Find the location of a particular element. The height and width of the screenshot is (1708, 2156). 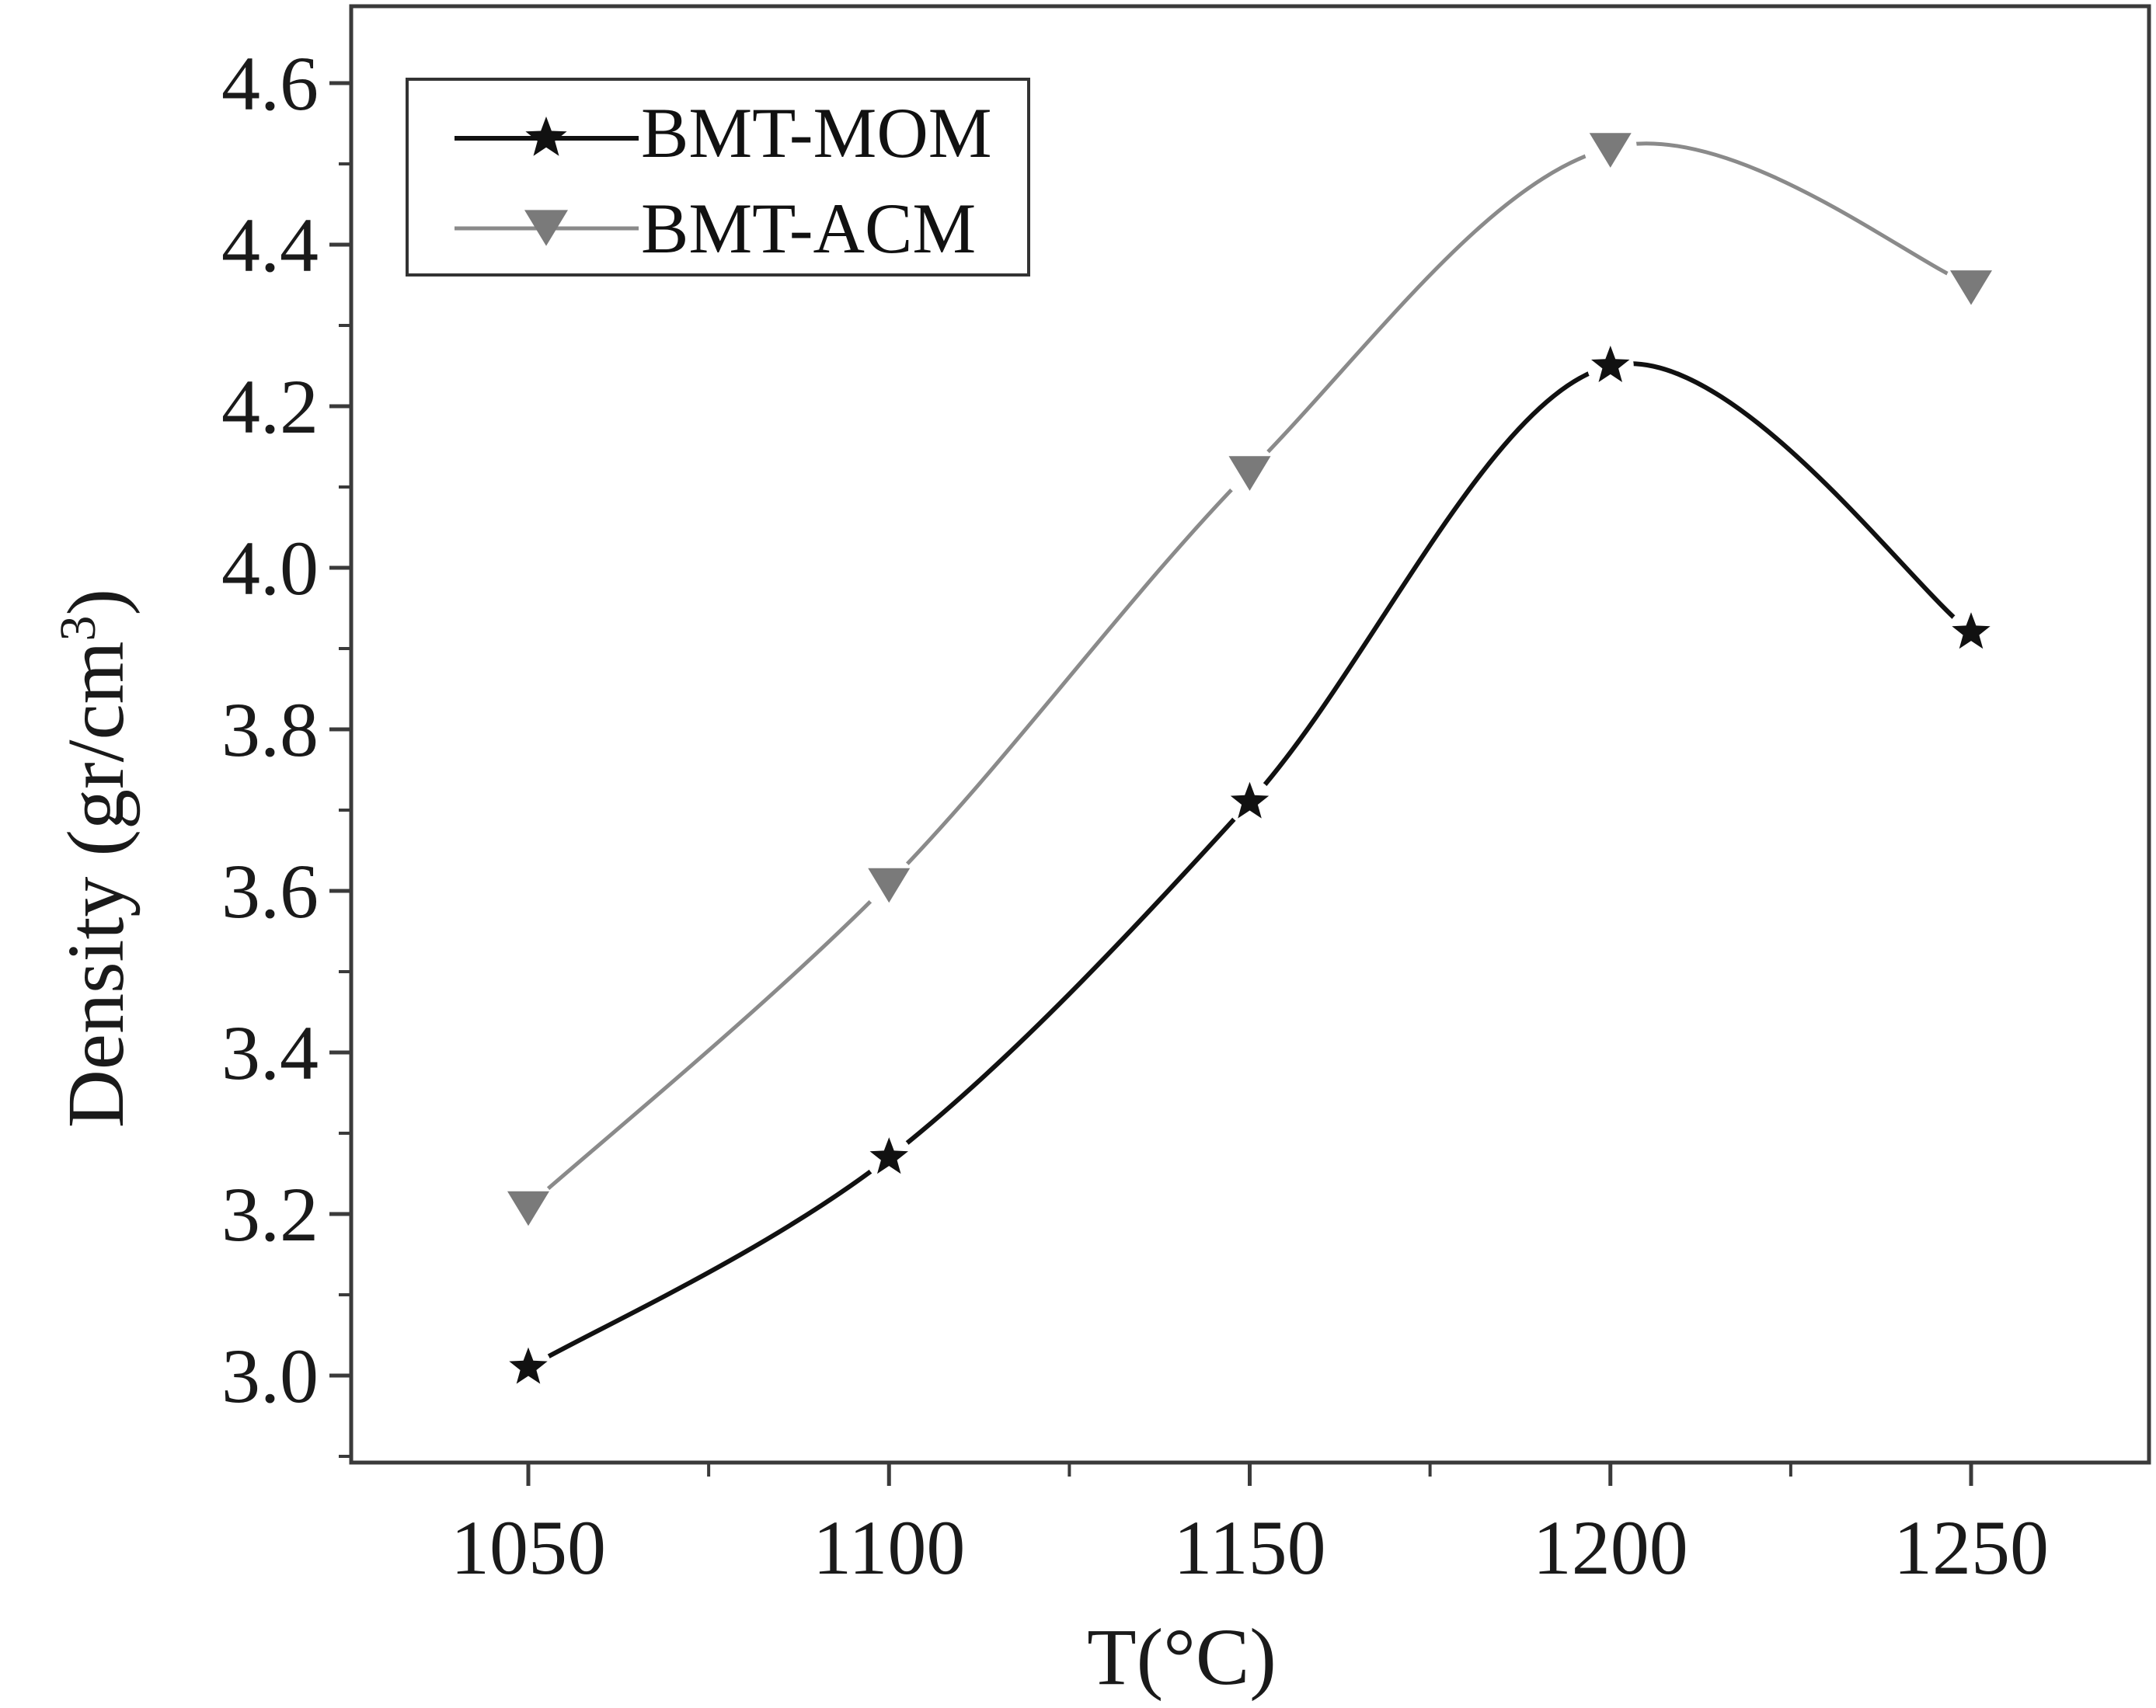

x-axis-title: T(°C) is located at coordinates (1182, 1657).